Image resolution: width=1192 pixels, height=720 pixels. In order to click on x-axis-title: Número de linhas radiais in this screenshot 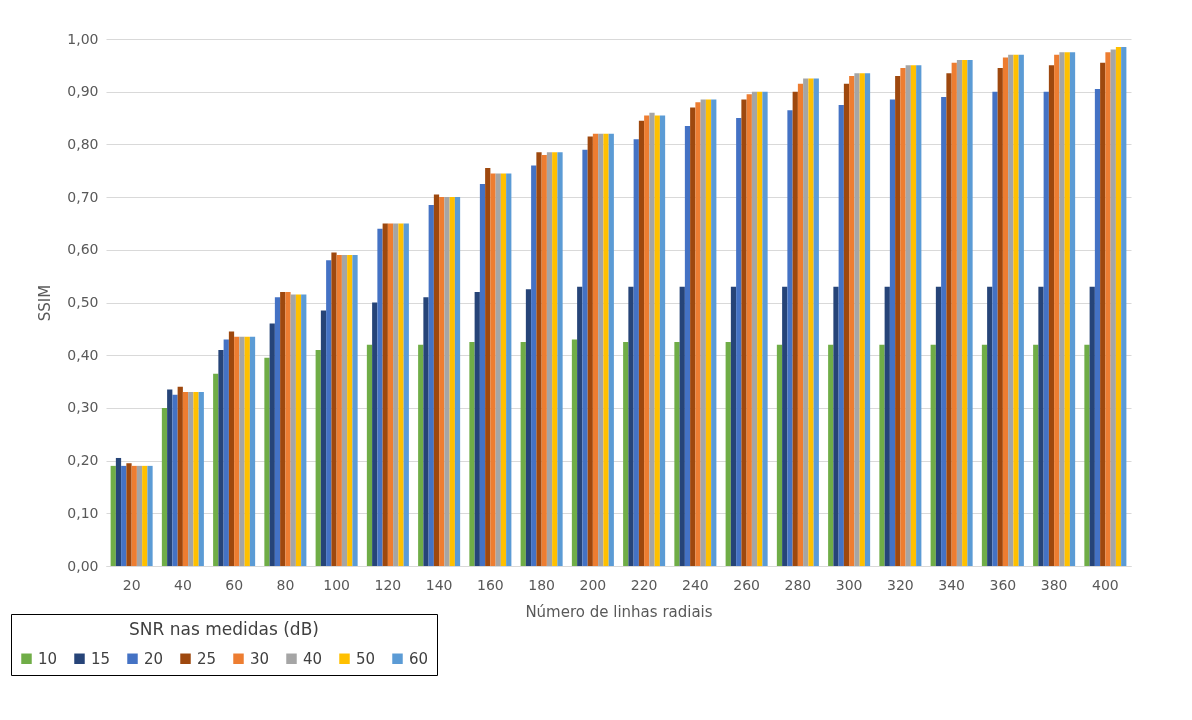, I will do `click(619, 611)`.